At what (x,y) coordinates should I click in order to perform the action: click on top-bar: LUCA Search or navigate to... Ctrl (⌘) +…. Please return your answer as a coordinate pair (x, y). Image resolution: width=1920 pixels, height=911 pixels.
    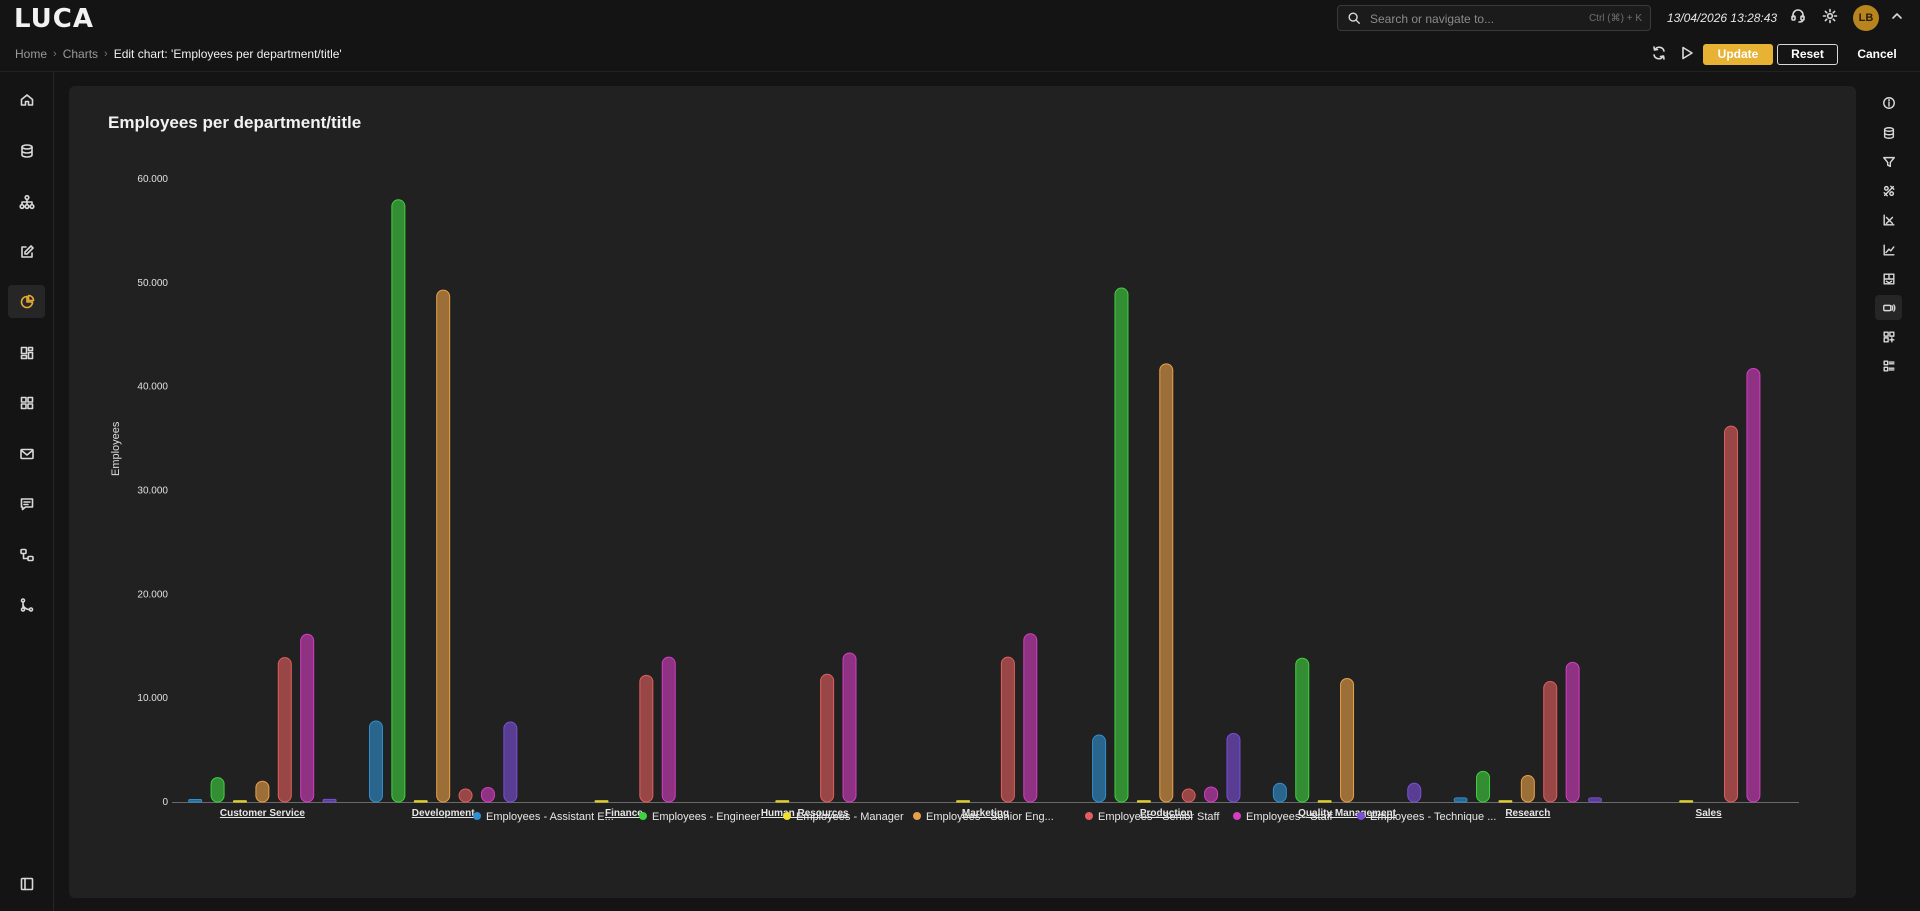
    Looking at the image, I should click on (960, 18).